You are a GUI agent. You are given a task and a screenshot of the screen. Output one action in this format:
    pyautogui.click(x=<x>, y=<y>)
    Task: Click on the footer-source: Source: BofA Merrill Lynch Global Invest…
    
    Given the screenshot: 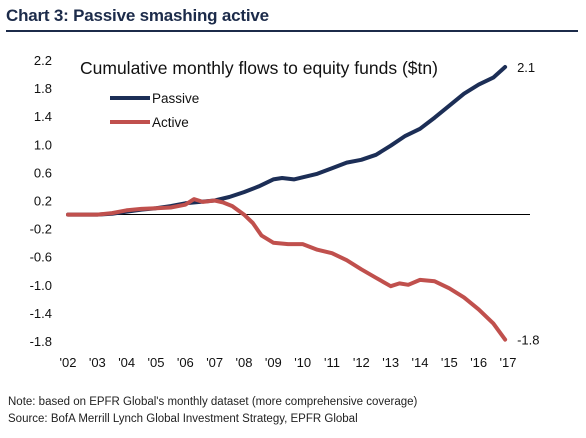 What is the action you would take?
    pyautogui.click(x=183, y=419)
    